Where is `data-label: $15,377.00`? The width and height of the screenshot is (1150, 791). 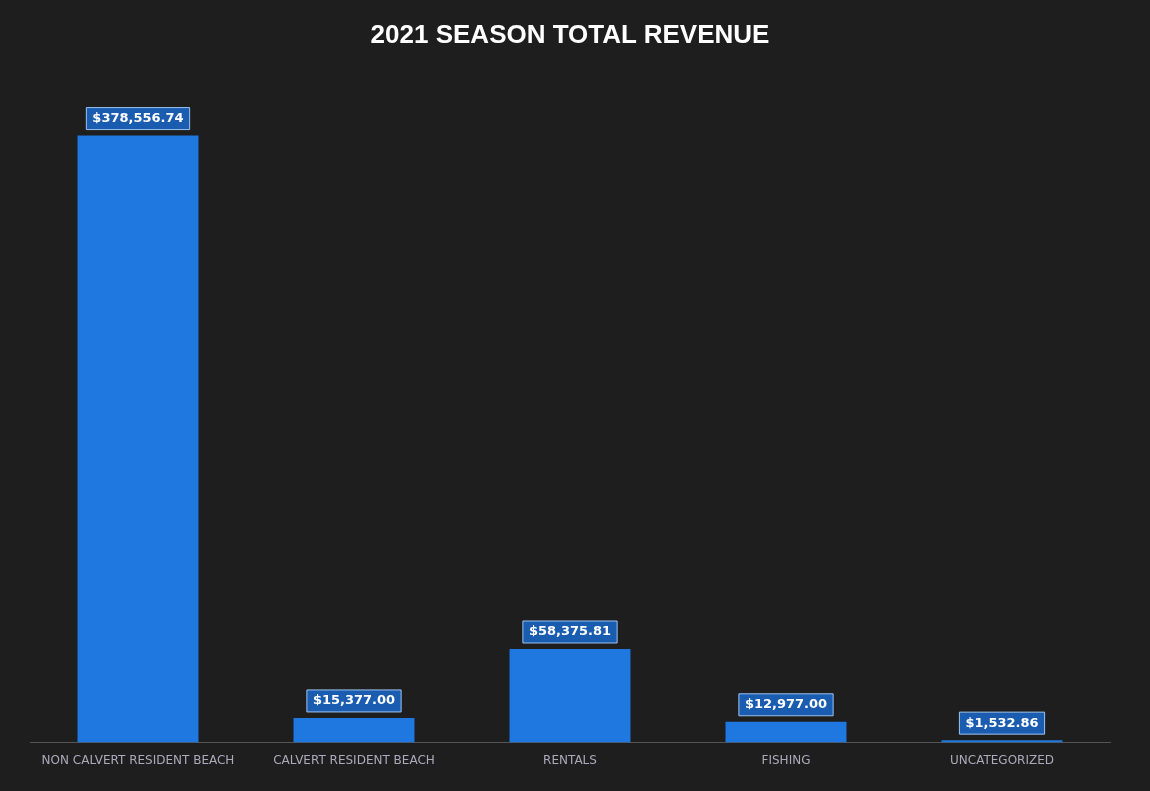
data-label: $15,377.00 is located at coordinates (354, 700).